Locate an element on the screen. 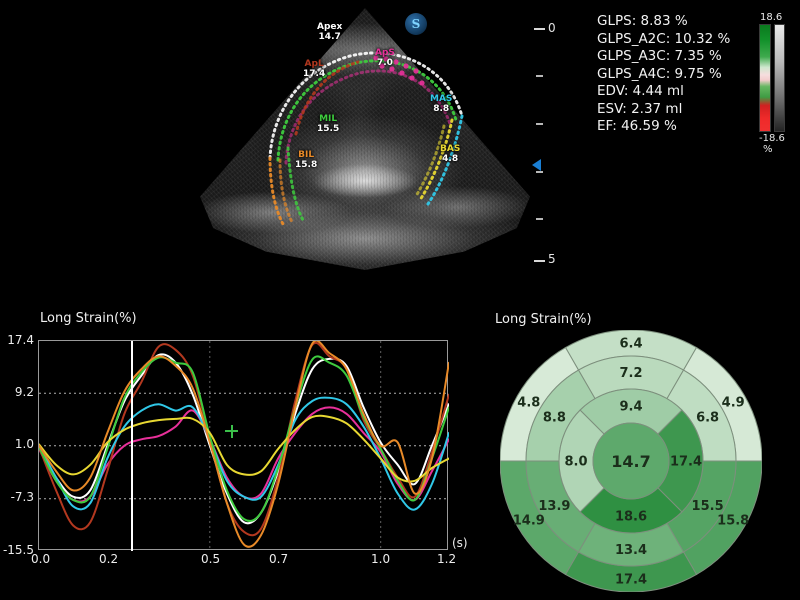 The height and width of the screenshot is (600, 800). bullseye-segment-value: 9.4 is located at coordinates (630, 407).